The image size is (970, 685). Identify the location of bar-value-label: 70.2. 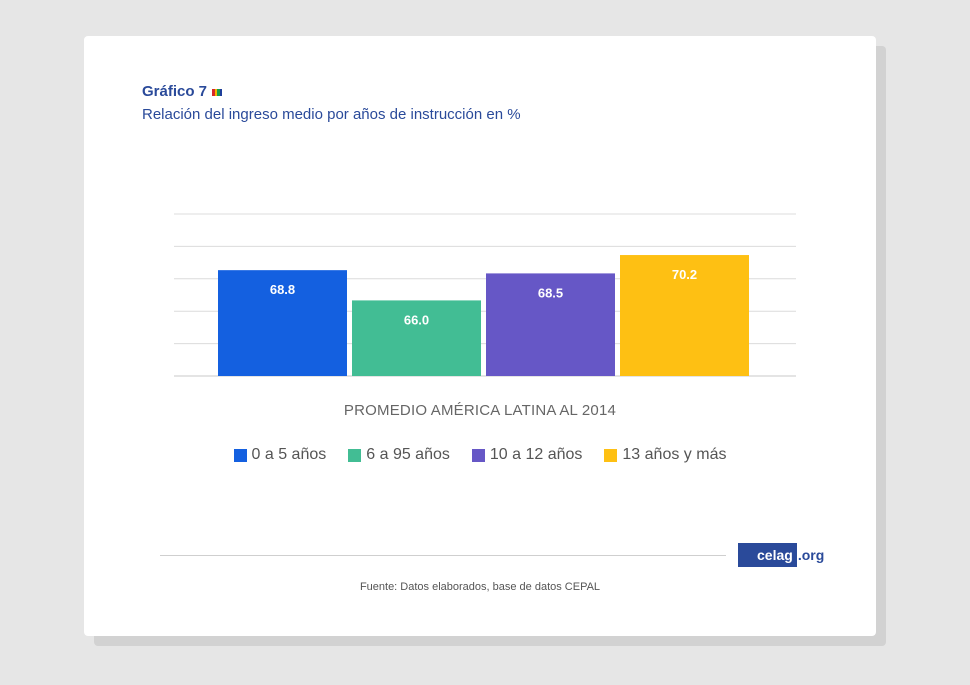
(684, 274).